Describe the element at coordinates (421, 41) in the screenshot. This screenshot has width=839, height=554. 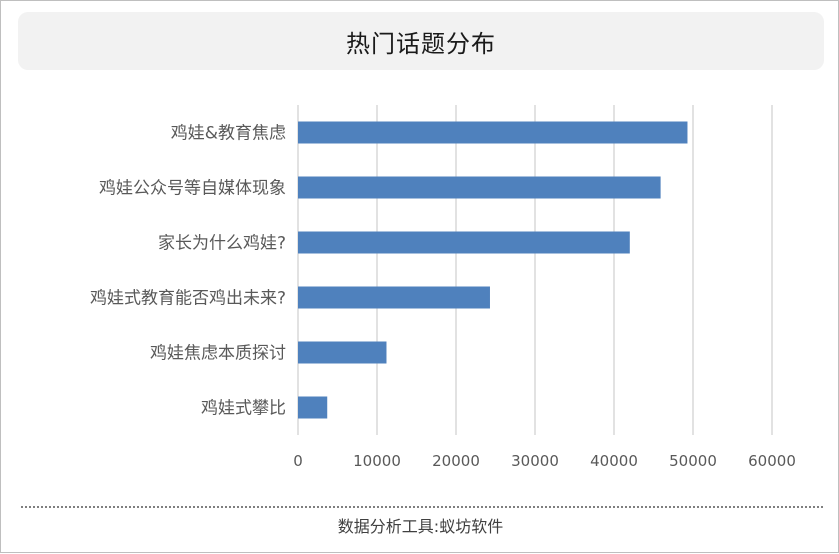
I see `chart-title: 热门话题分布` at that location.